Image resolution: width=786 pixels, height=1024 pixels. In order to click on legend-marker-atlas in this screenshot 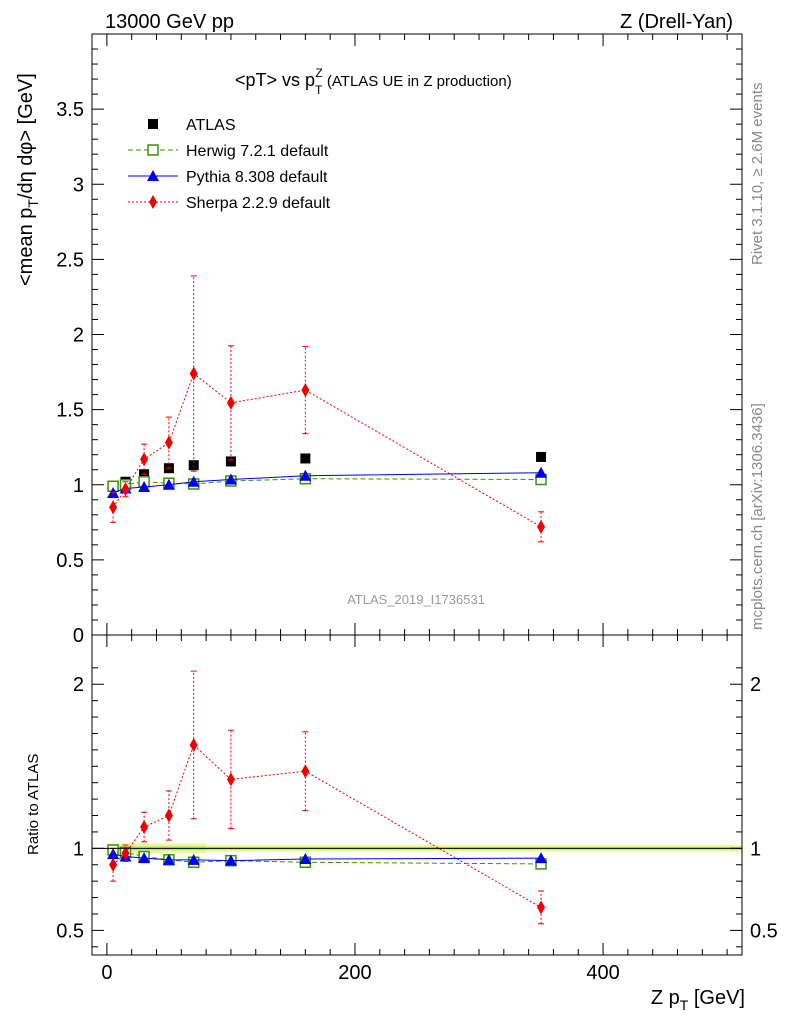, I will do `click(153, 124)`.